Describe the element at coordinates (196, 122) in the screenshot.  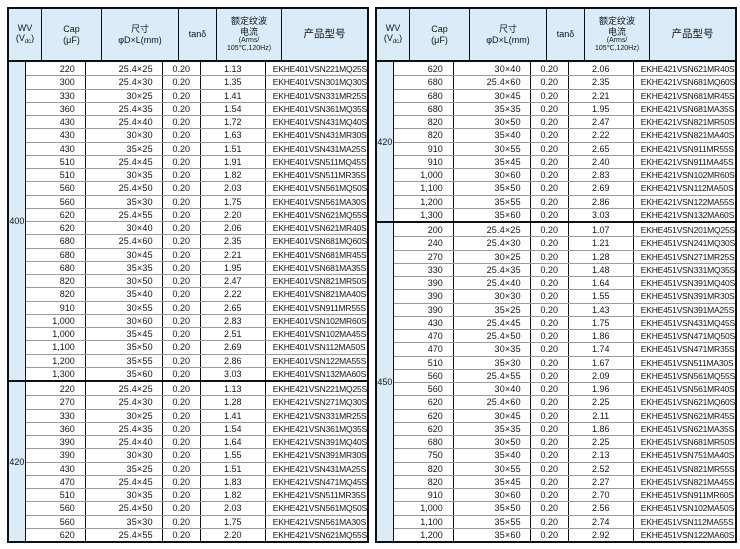
I see `table-row: 430 25.4×40 0.20 1.72 EKHE401VSN431MQ40S` at that location.